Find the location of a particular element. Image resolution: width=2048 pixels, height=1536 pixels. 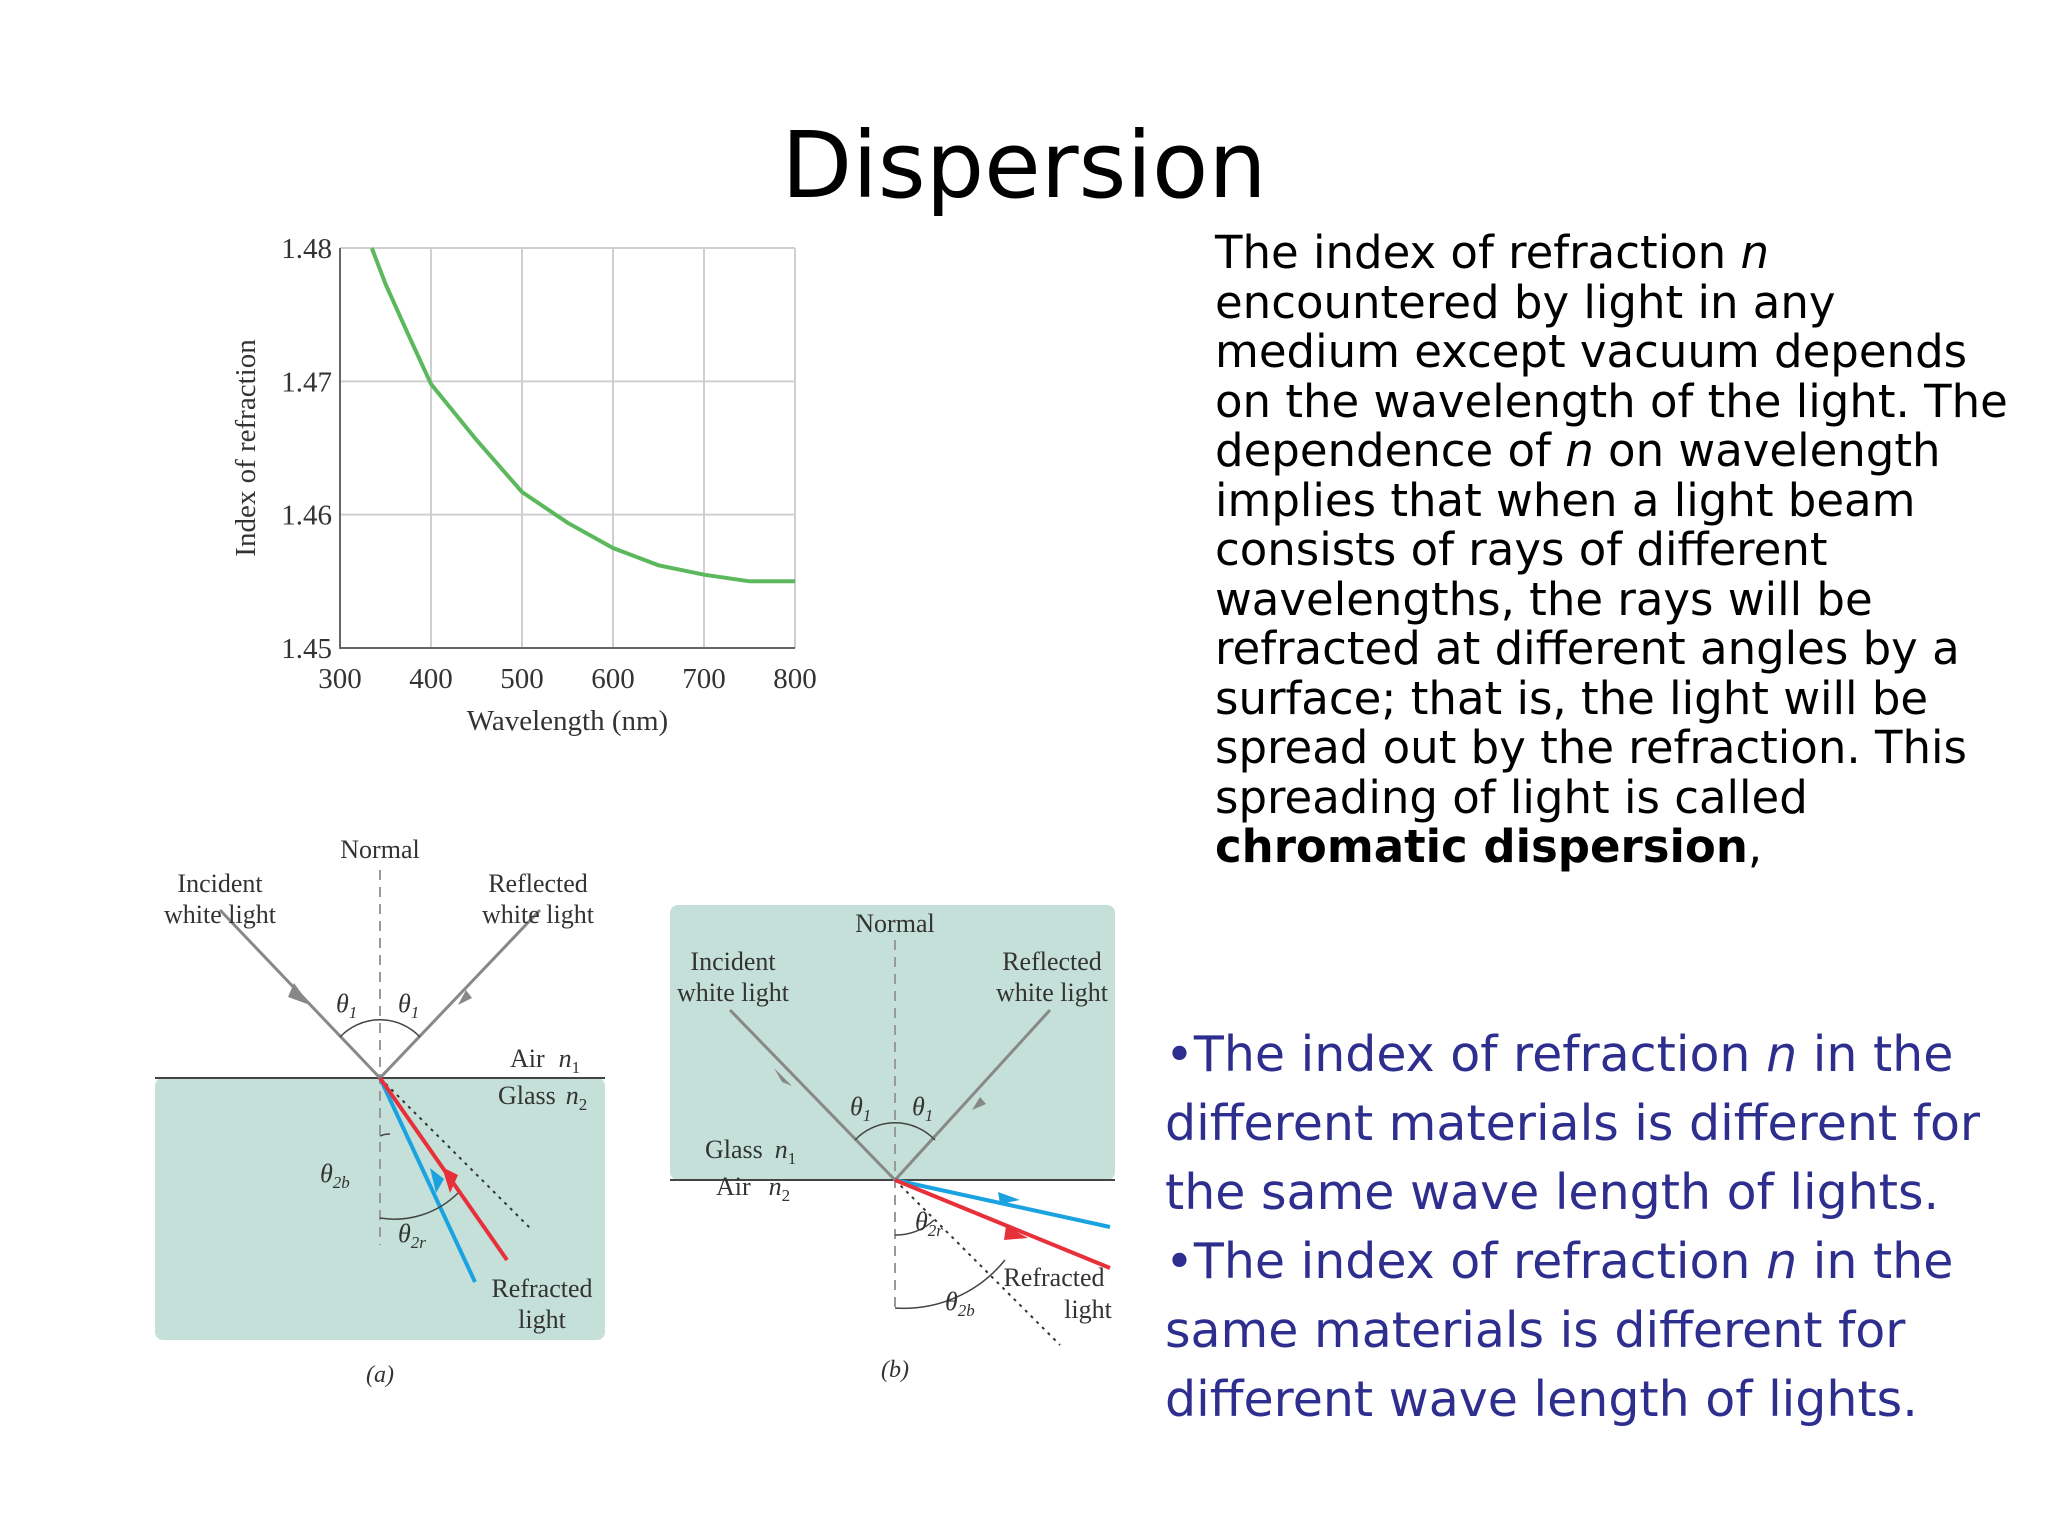

chart-x-label: Wavelength (nm) is located at coordinates (567, 721).